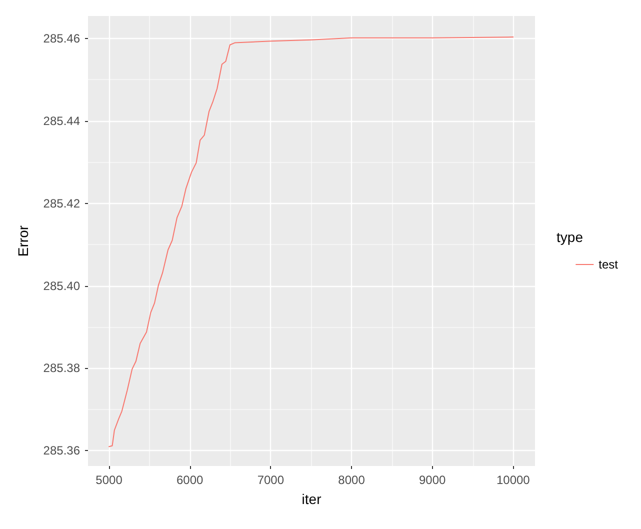 This screenshot has height=529, width=641. What do you see at coordinates (608, 265) in the screenshot?
I see `legend-label: test` at bounding box center [608, 265].